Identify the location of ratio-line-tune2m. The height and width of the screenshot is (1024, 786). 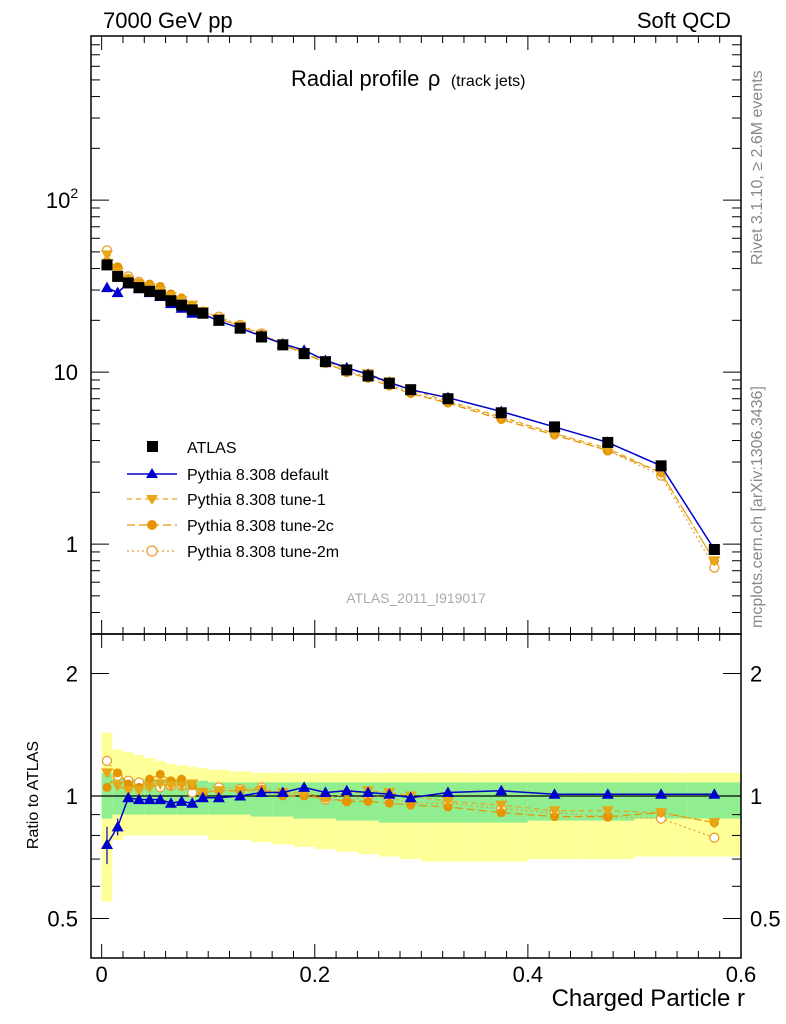
(410, 799).